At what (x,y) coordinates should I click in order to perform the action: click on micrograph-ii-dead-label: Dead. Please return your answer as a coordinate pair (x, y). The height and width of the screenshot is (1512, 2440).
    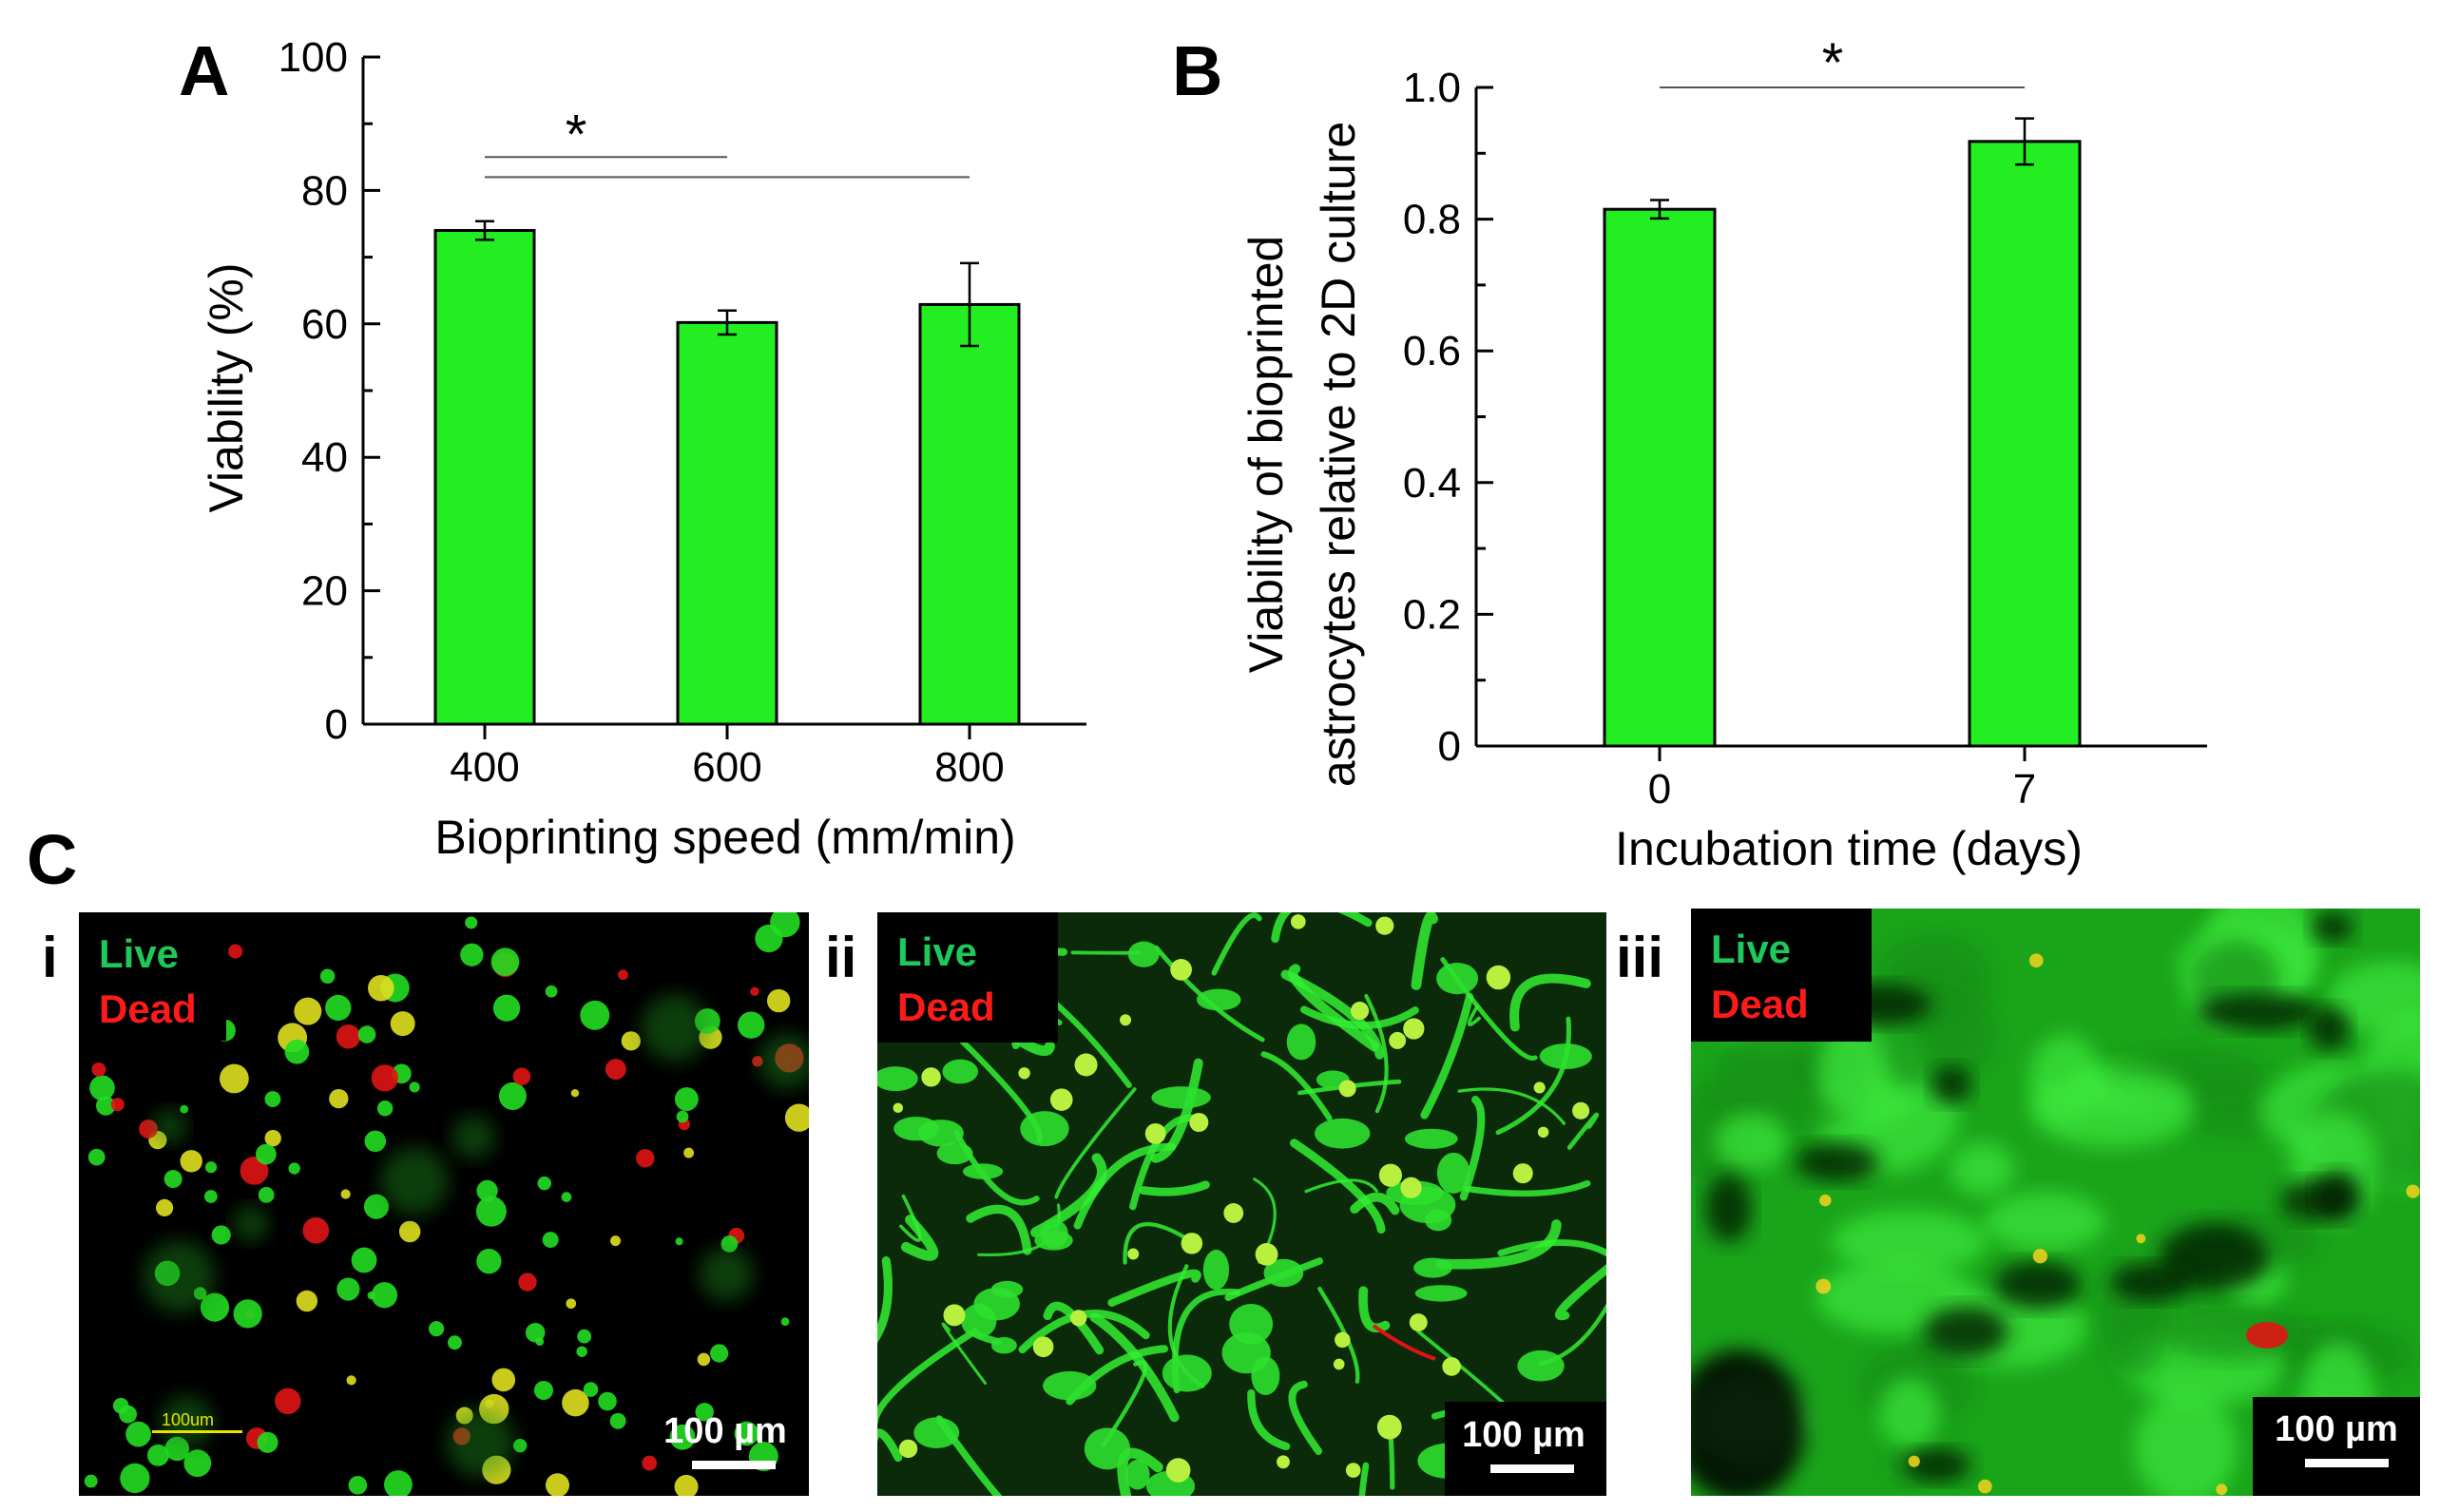
    Looking at the image, I should click on (946, 1007).